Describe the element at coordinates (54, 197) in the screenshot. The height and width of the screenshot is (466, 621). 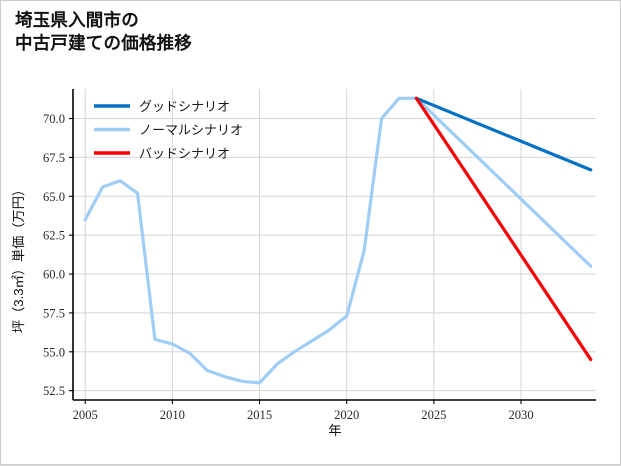
I see `y-tick-label: 65.0` at that location.